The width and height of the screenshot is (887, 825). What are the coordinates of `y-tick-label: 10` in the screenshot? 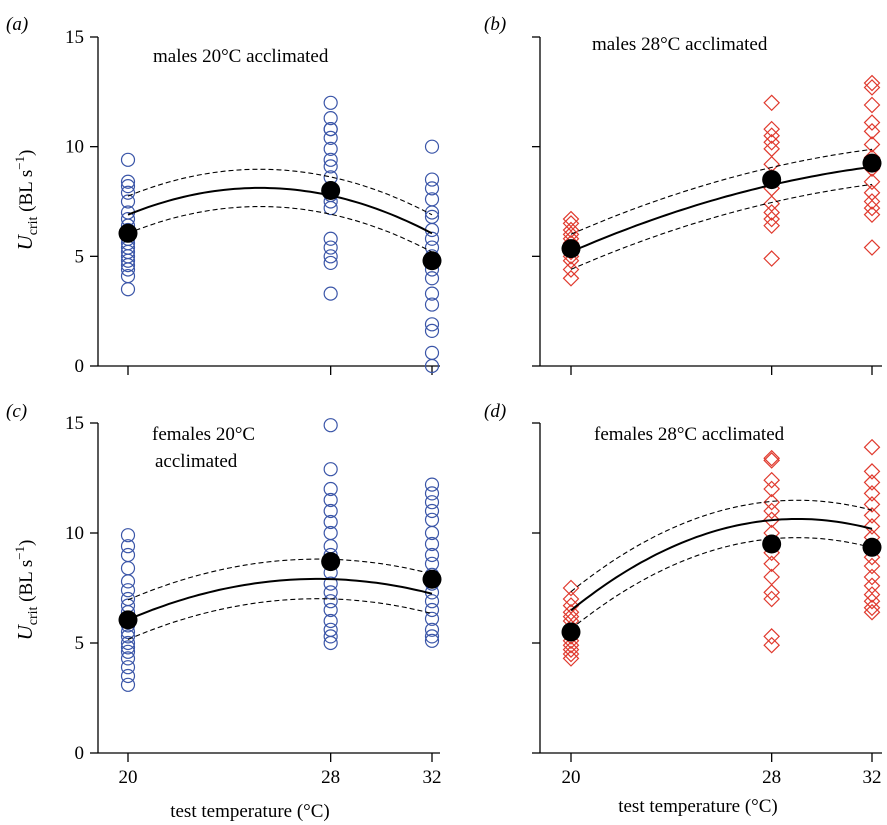 It's located at (74, 533).